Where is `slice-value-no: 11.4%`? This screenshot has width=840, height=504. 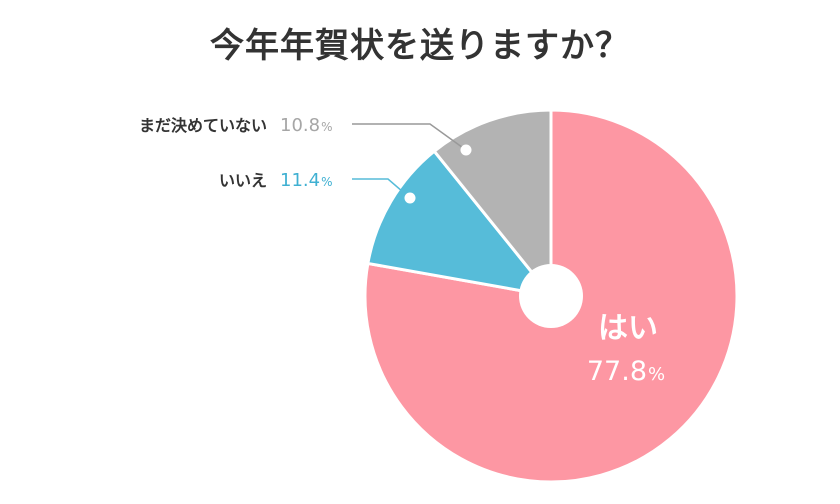
slice-value-no: 11.4% is located at coordinates (306, 180).